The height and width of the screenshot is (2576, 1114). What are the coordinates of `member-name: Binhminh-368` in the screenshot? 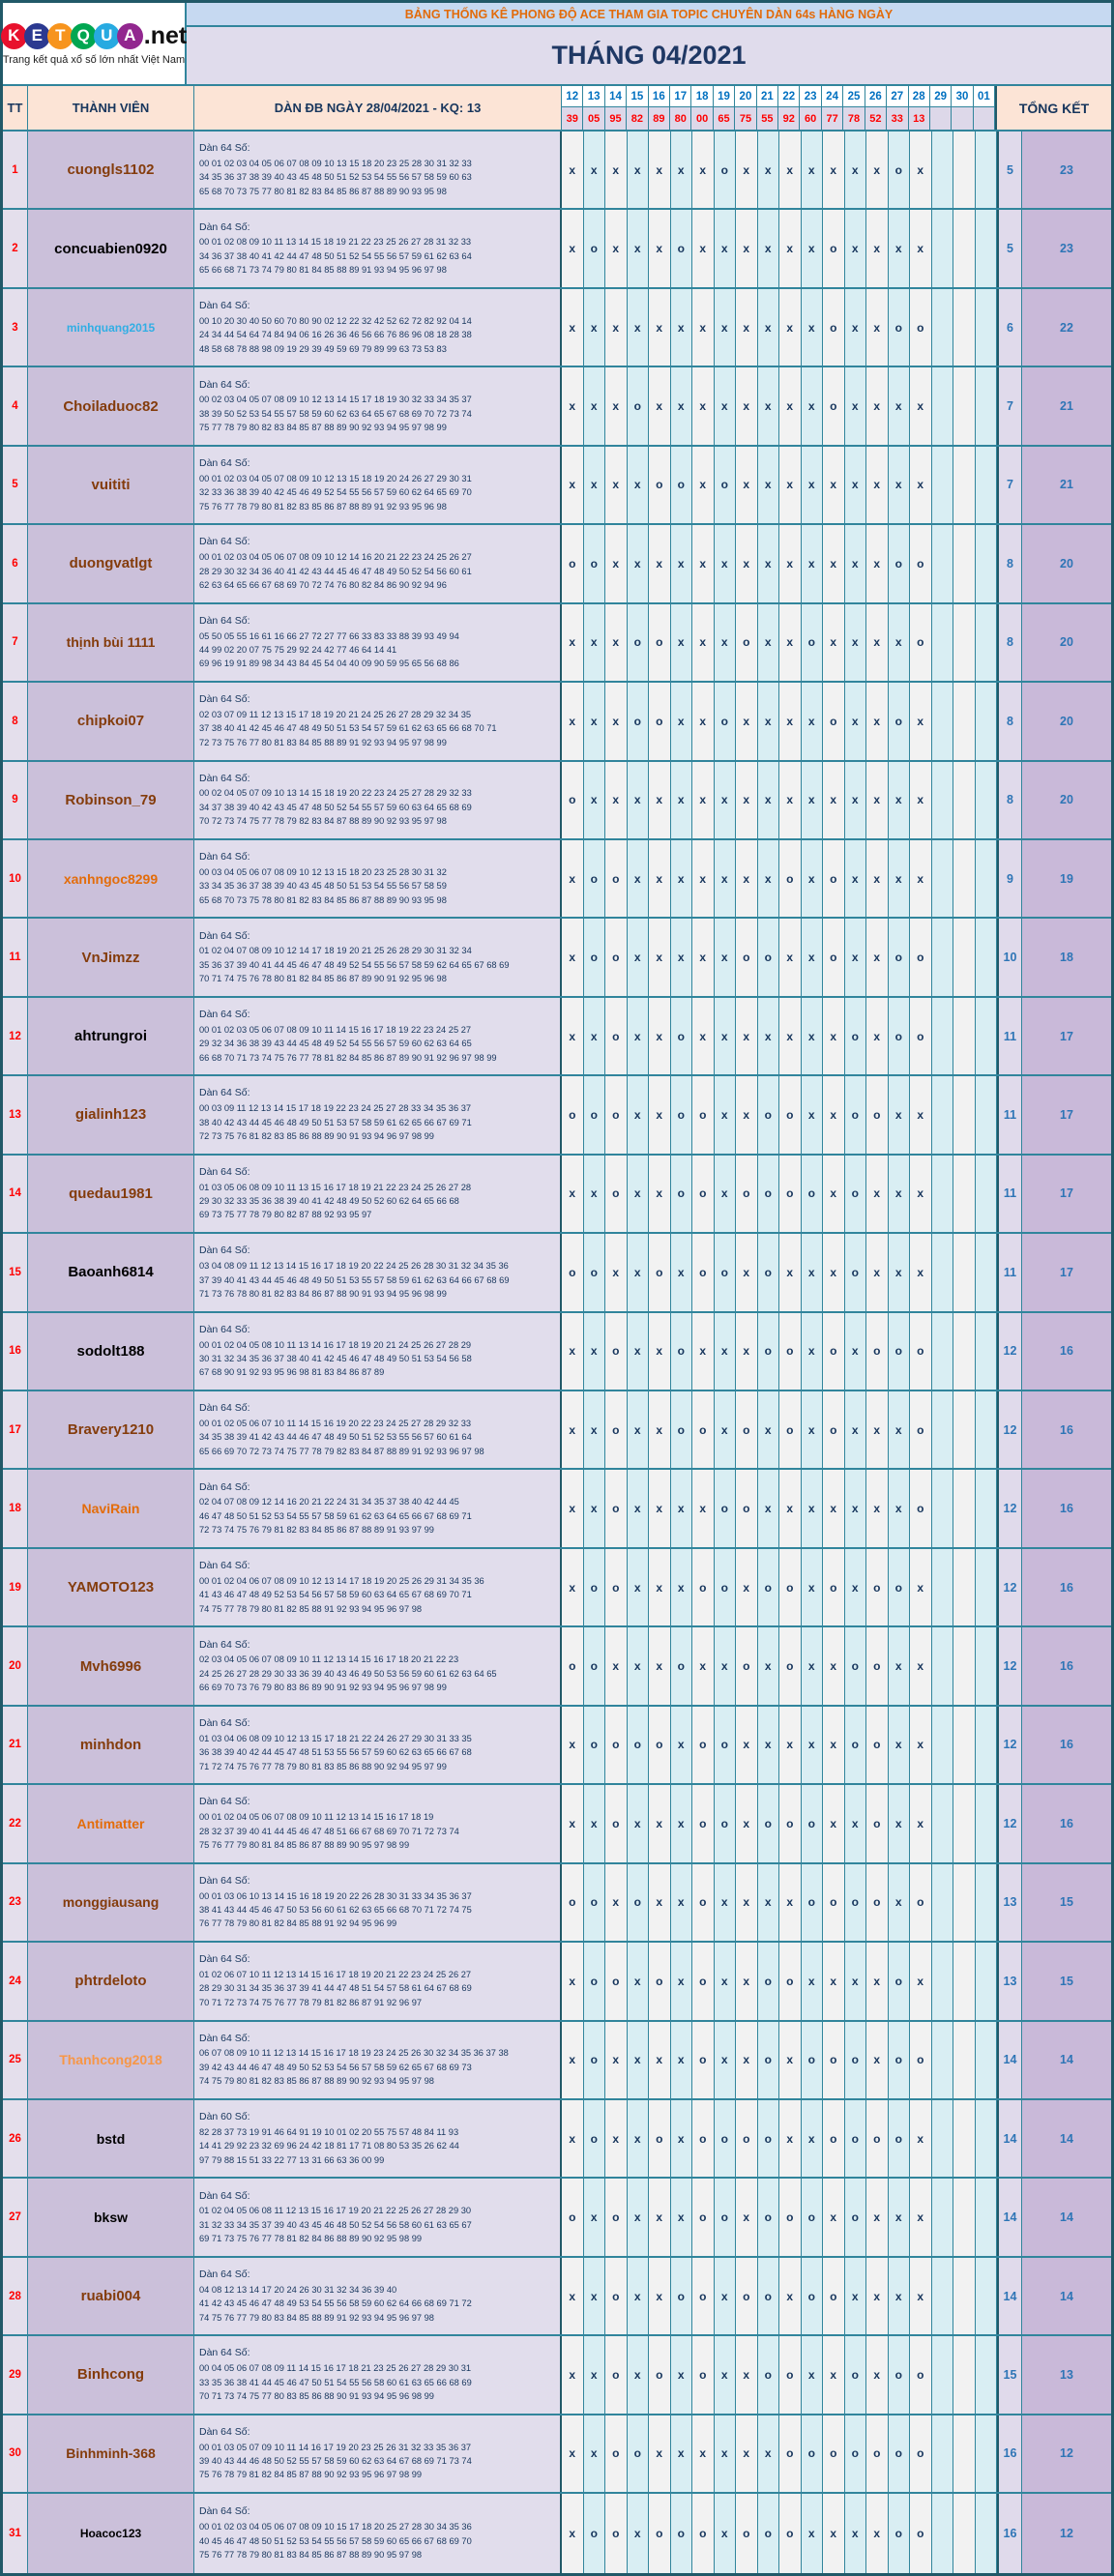 It's located at (111, 2453).